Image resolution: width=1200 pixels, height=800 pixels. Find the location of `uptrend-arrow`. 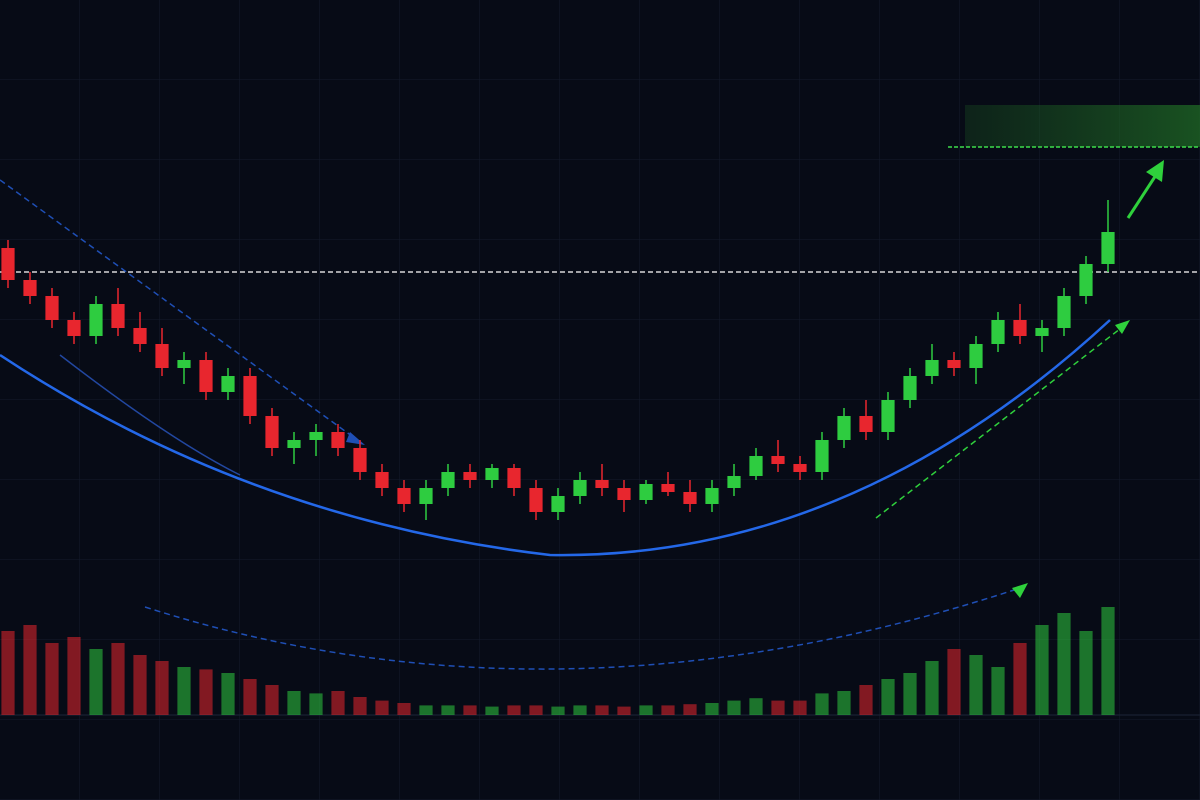

uptrend-arrow is located at coordinates (1000, 421).